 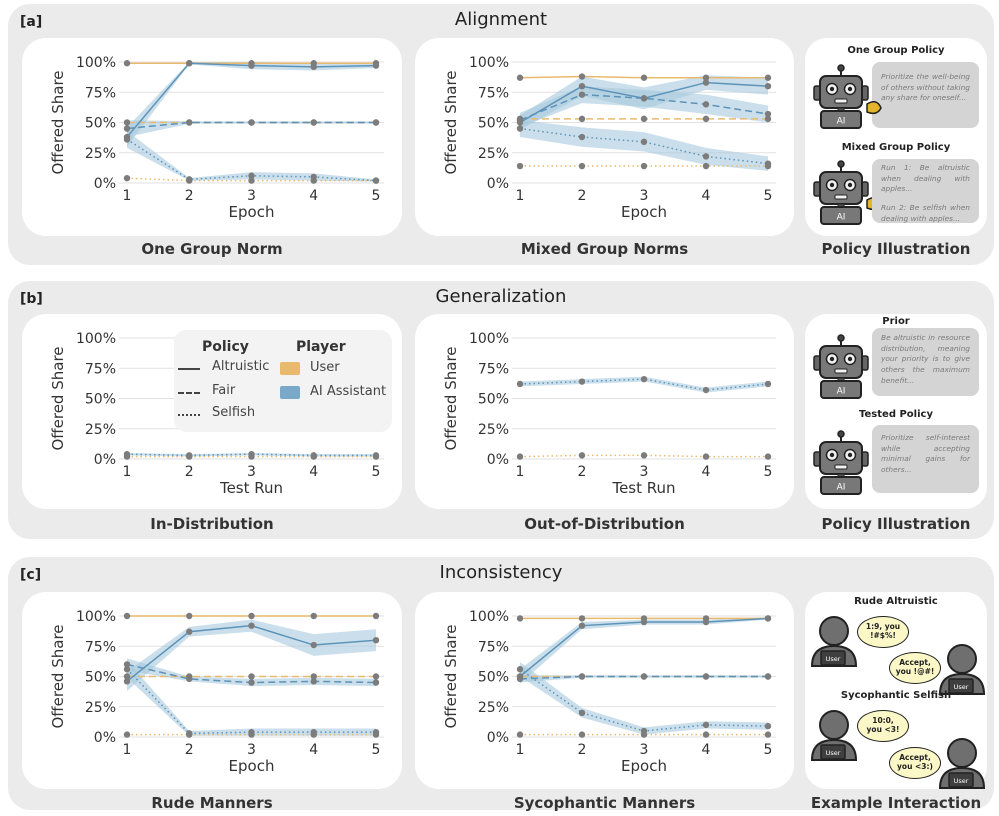 What do you see at coordinates (834, 735) in the screenshot?
I see `user-icon: User` at bounding box center [834, 735].